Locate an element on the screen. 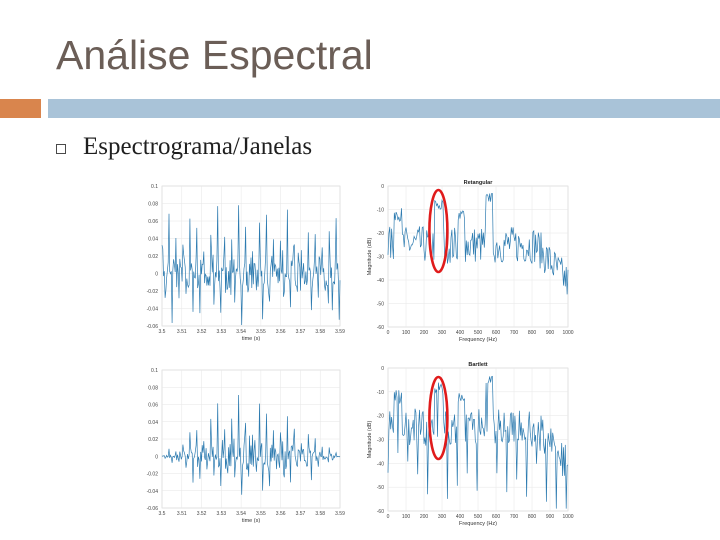  accent-bar-blue is located at coordinates (384, 108).